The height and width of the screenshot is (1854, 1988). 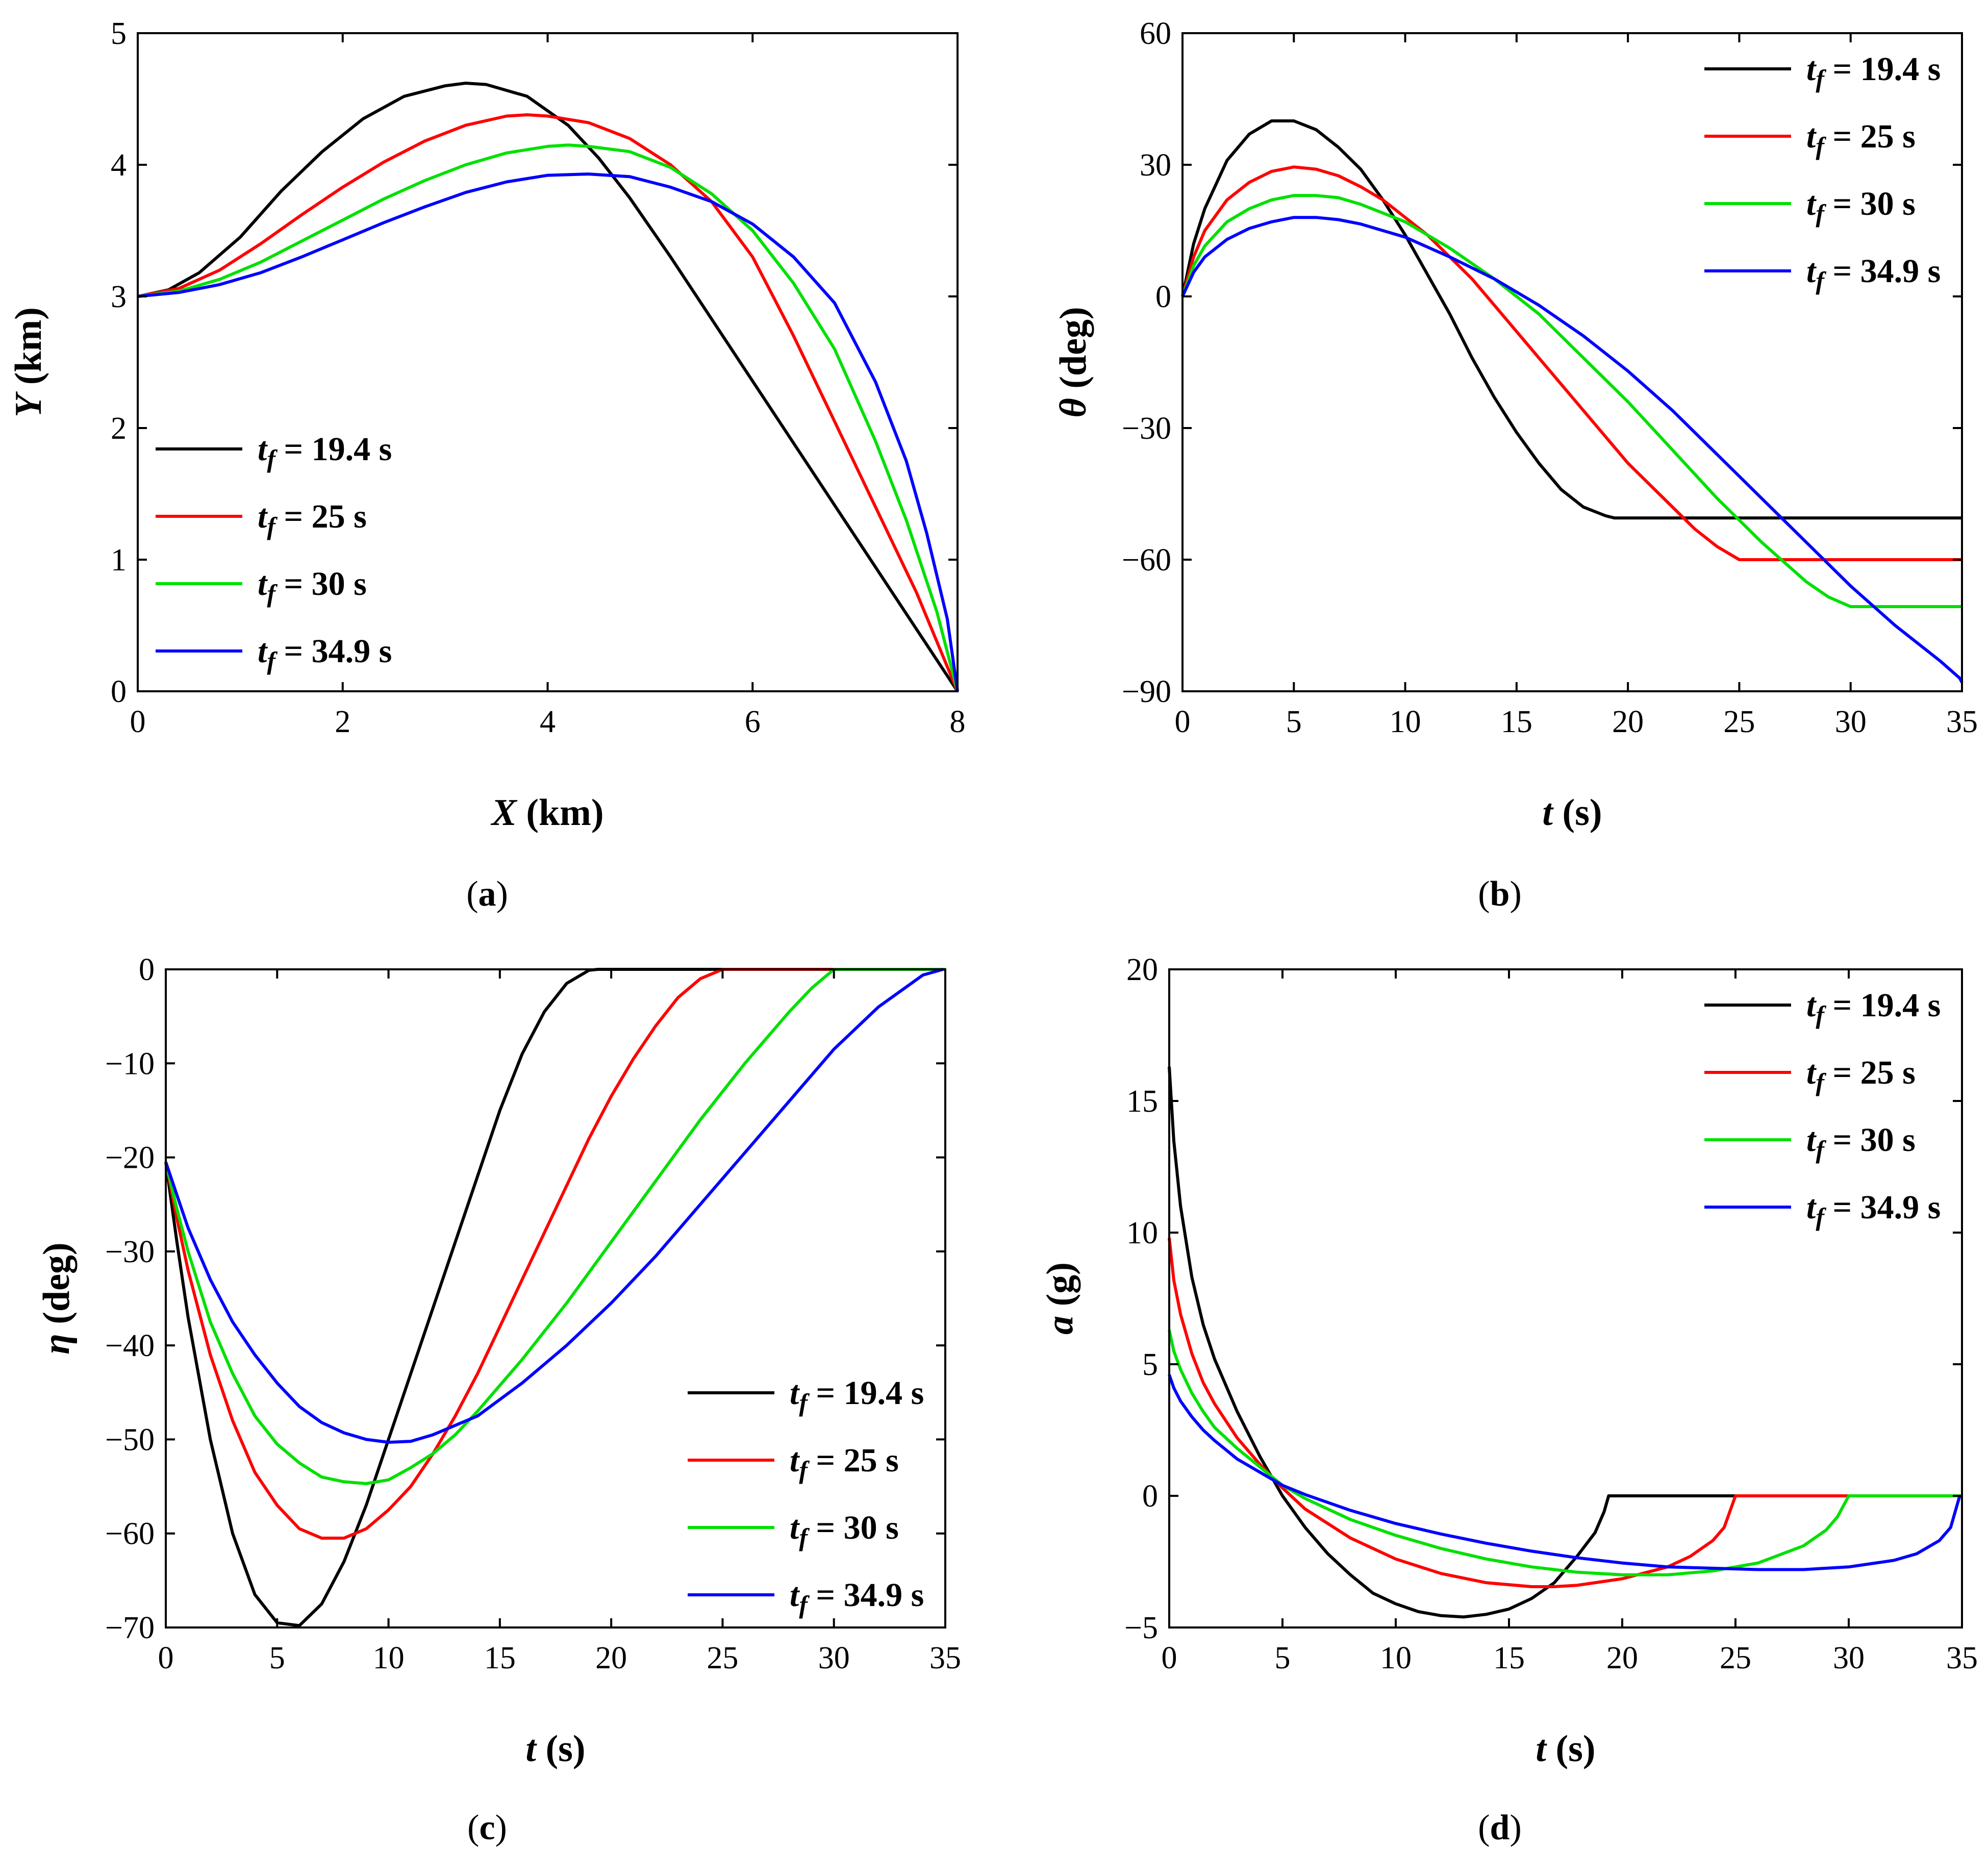 What do you see at coordinates (312, 519) in the screenshot?
I see `legend-label-a-1: tf = 25 s` at bounding box center [312, 519].